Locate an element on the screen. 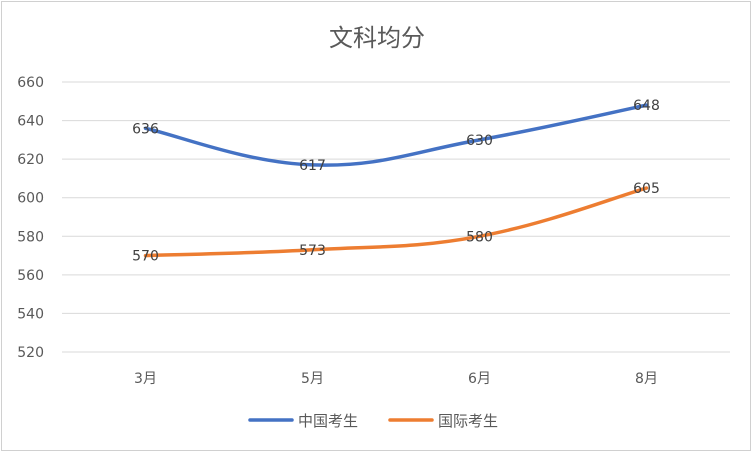  data-label: 630 is located at coordinates (479, 141).